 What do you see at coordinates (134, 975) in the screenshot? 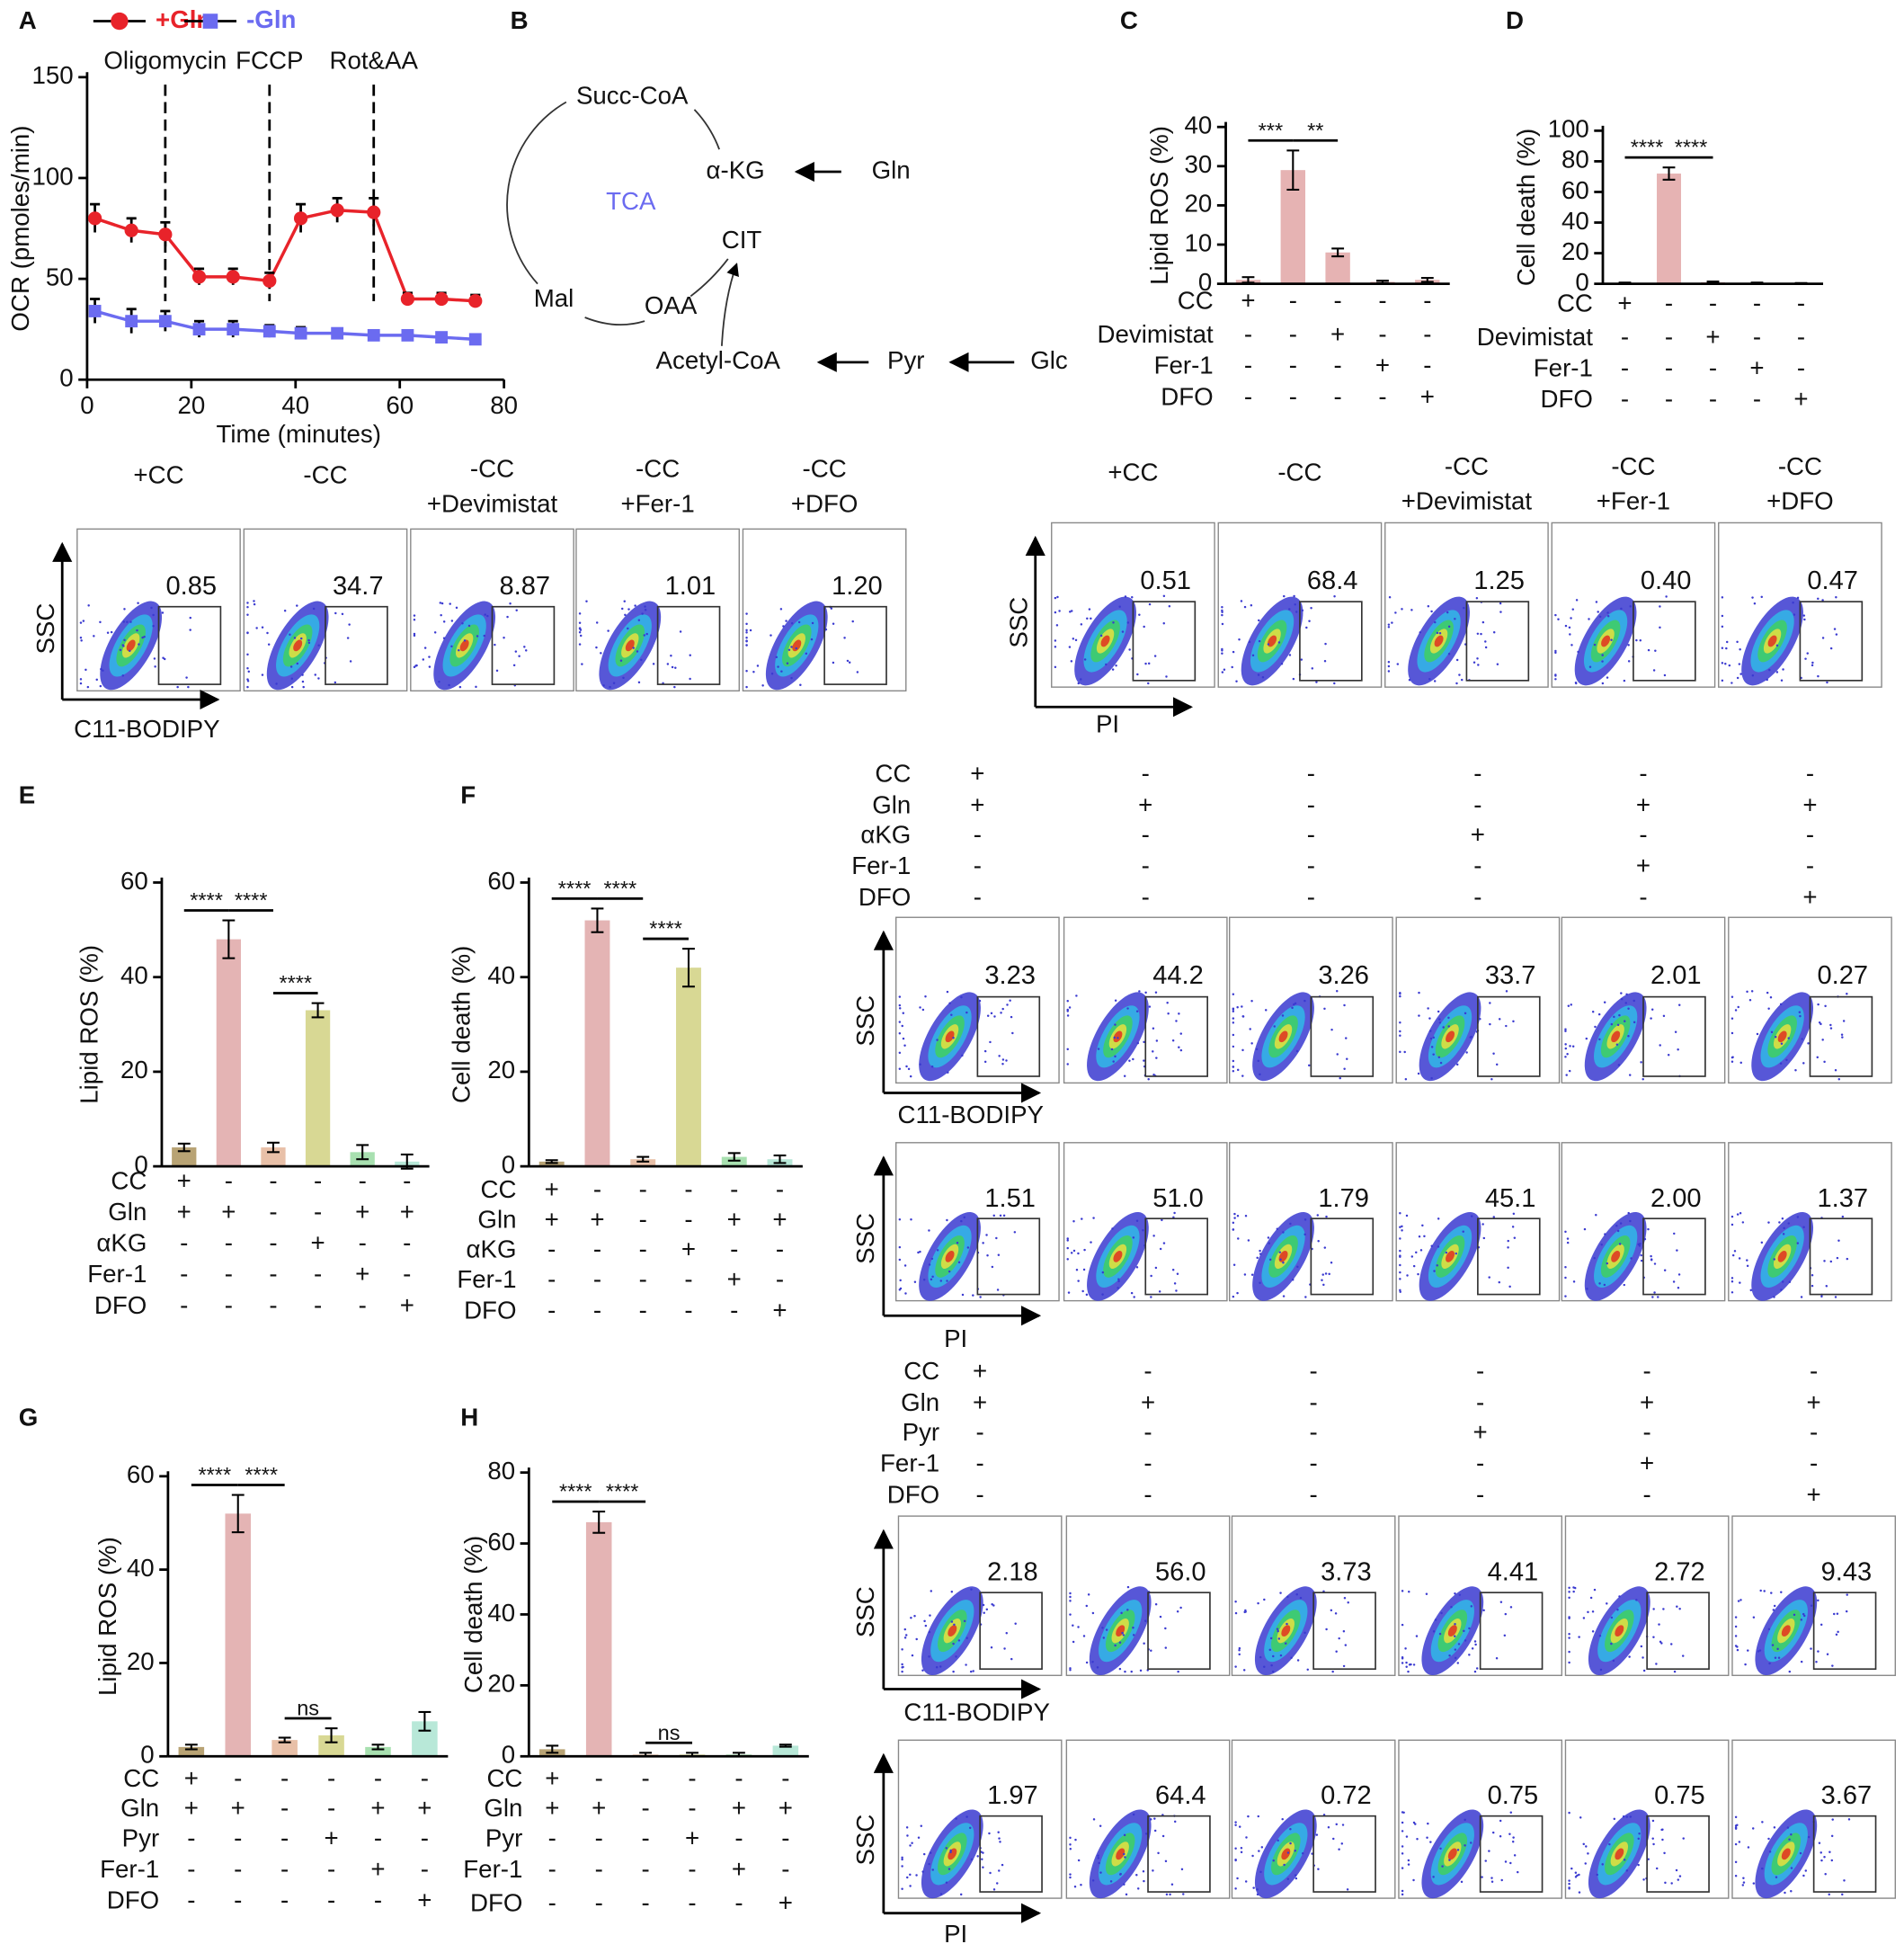
I see `y-tick-label: 40` at bounding box center [134, 975].